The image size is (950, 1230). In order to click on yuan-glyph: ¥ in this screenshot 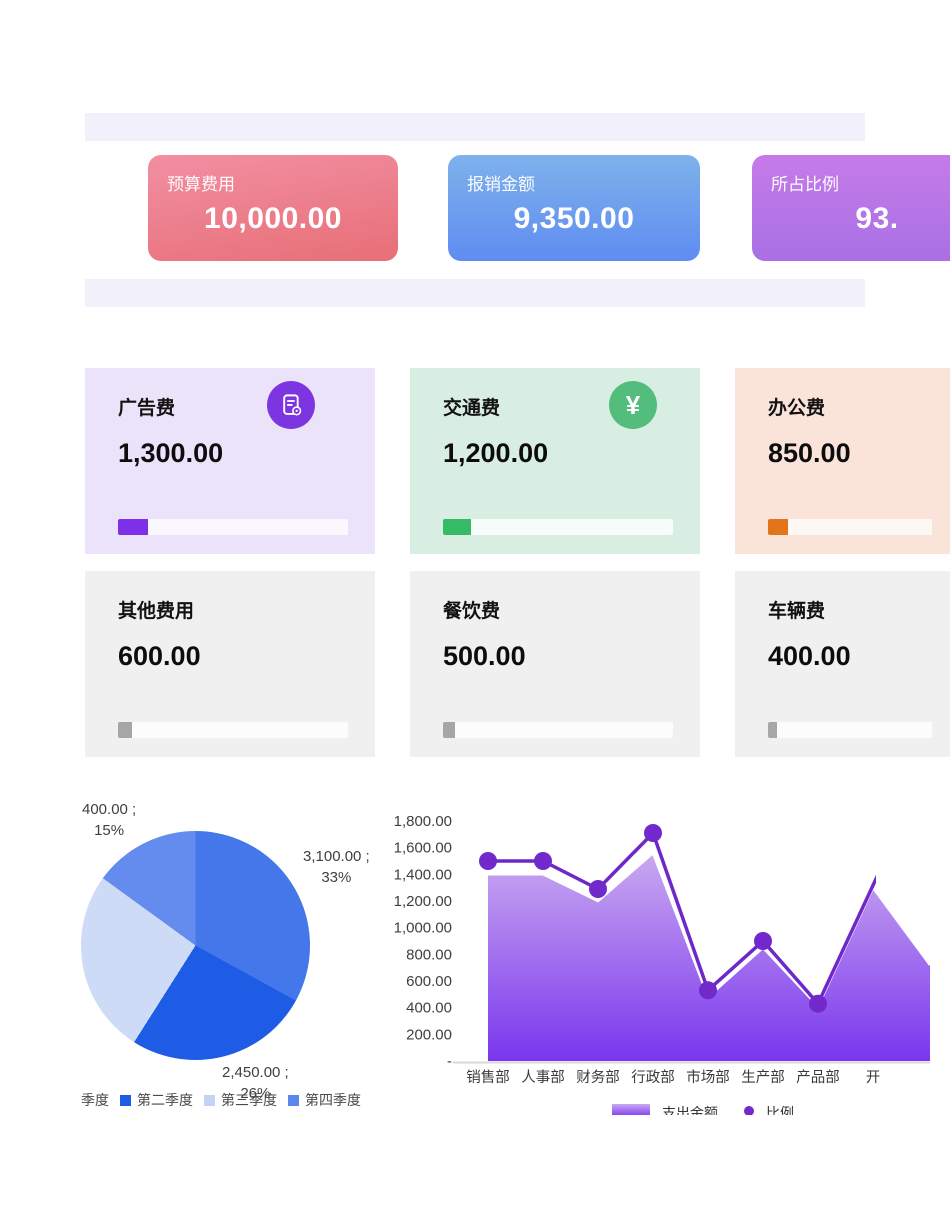, I will do `click(633, 404)`.